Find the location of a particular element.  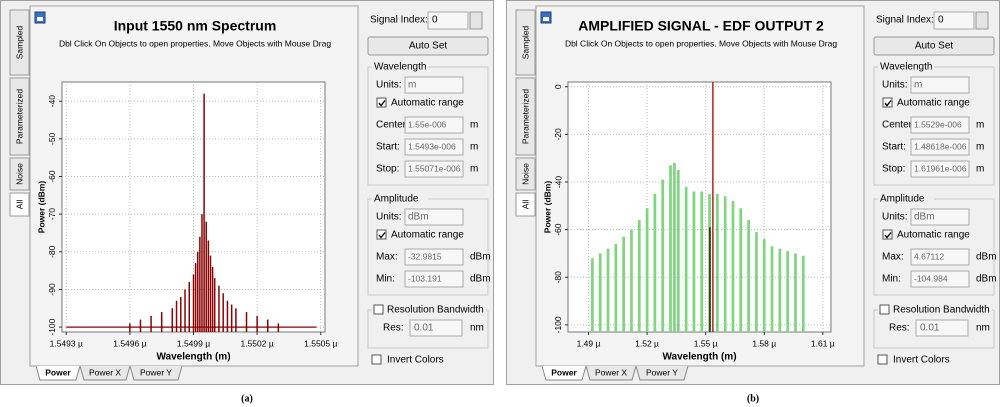

bottom-tab-label: Power Y is located at coordinates (662, 372).